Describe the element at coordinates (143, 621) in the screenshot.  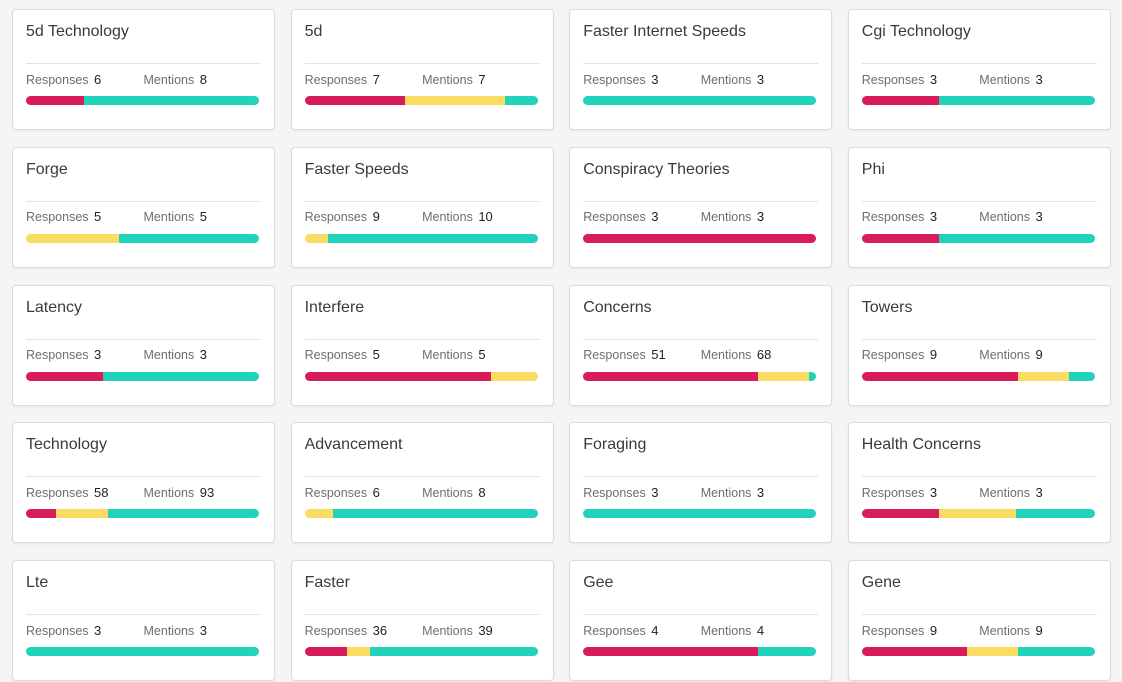
I see `topic-card: Lte Responses 3 Mentions 3` at that location.